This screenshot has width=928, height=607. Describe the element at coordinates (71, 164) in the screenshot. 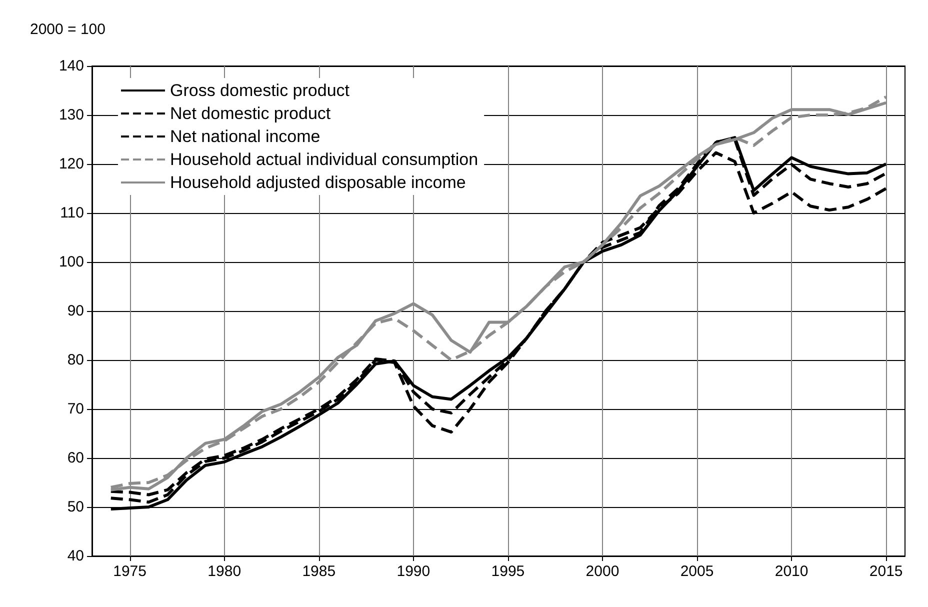

I see `y-tick-label: 120` at that location.